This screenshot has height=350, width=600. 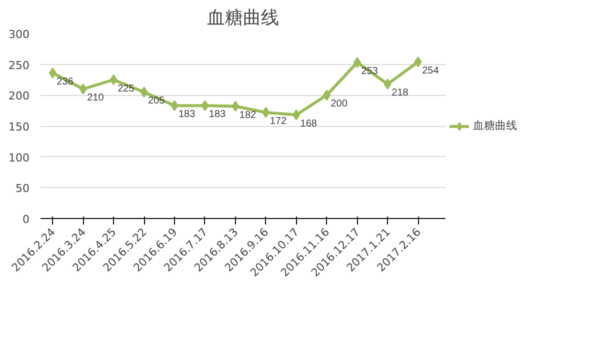 What do you see at coordinates (126, 88) in the screenshot?
I see `data-label: 225` at bounding box center [126, 88].